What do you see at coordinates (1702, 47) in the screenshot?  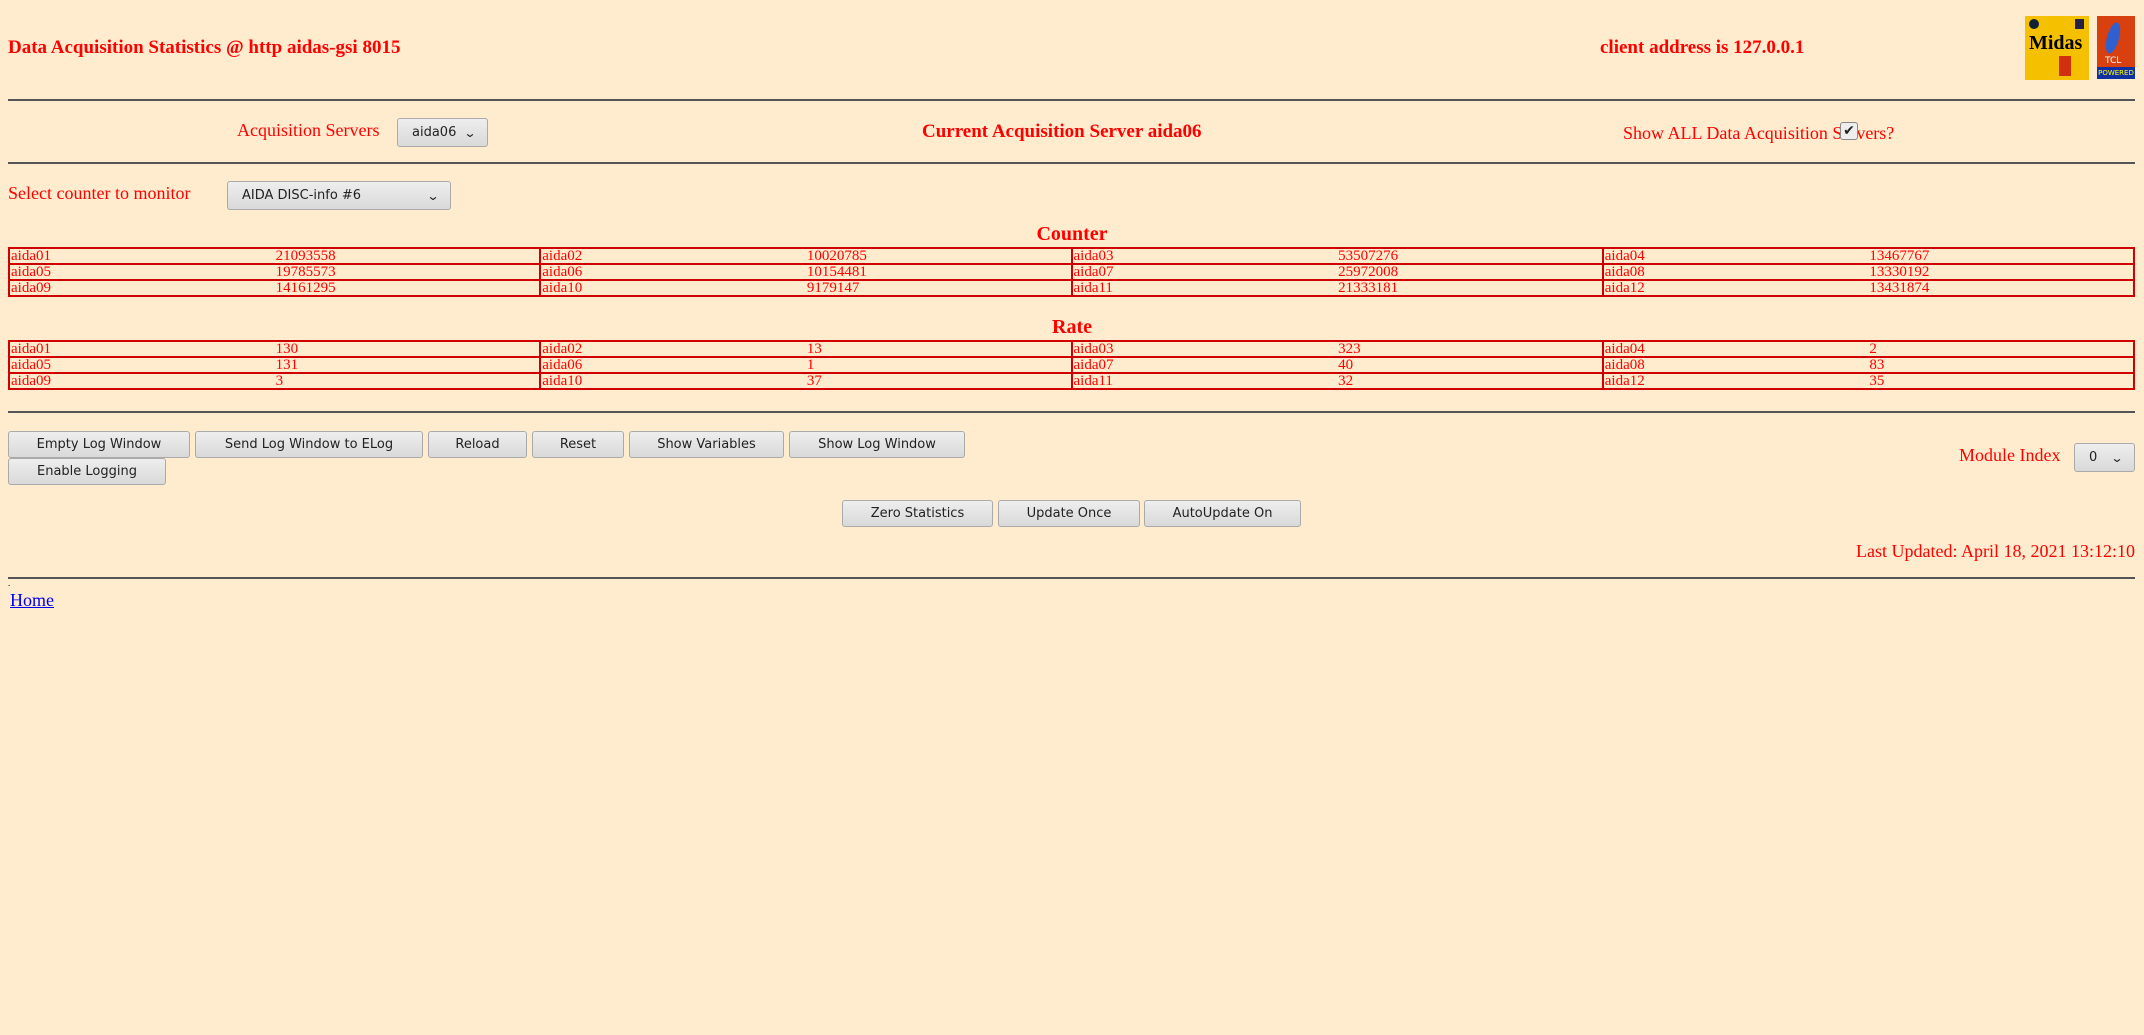 I see `client-address: client address is 127.0.0.1` at bounding box center [1702, 47].